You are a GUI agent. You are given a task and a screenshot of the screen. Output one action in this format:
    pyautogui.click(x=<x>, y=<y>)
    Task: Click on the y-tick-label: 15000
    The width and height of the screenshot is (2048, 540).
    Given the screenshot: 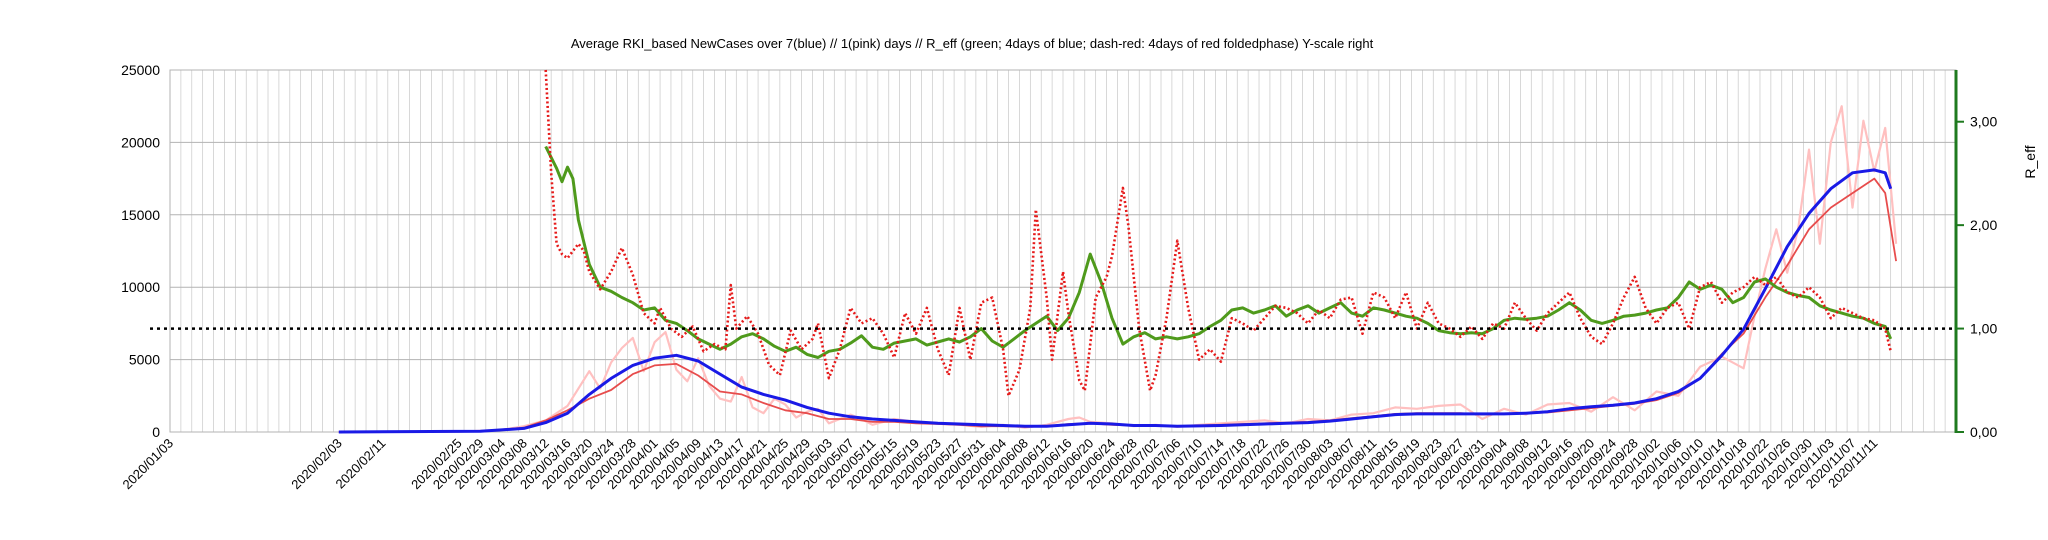 What is the action you would take?
    pyautogui.click(x=140, y=215)
    